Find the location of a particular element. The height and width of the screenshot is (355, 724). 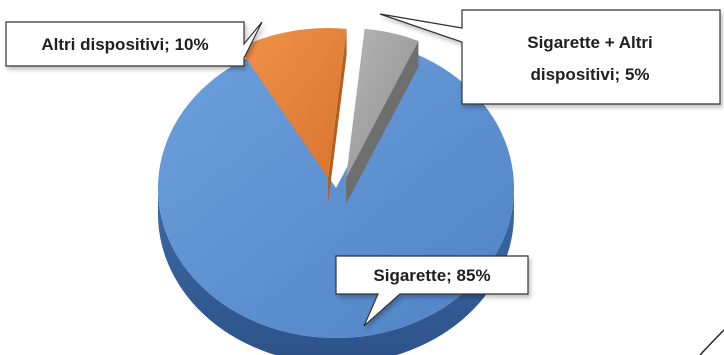

label-sigarette-altri-line1: Sigarette + Altri is located at coordinates (590, 42).